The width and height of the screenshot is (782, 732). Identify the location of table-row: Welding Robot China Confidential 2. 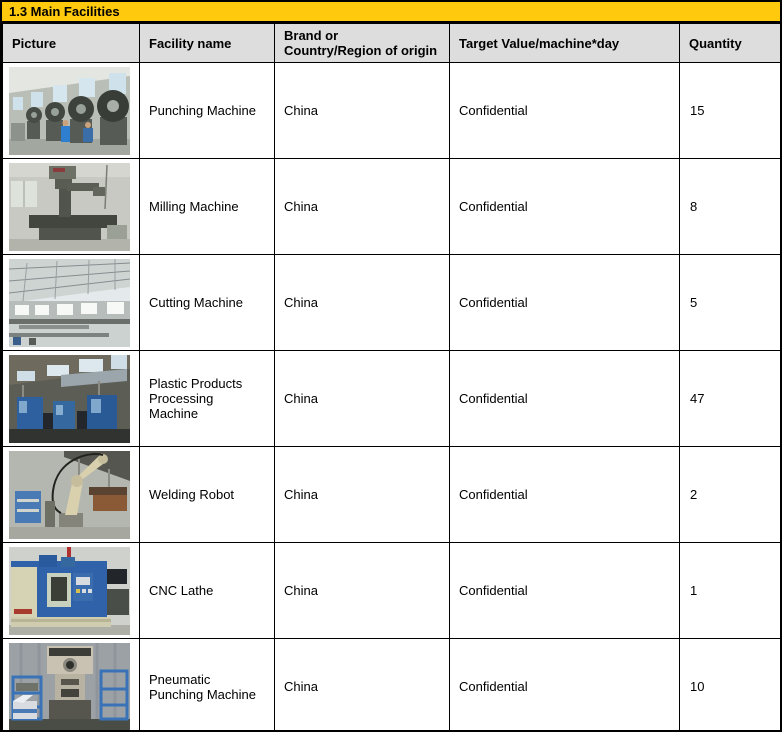
(391, 494).